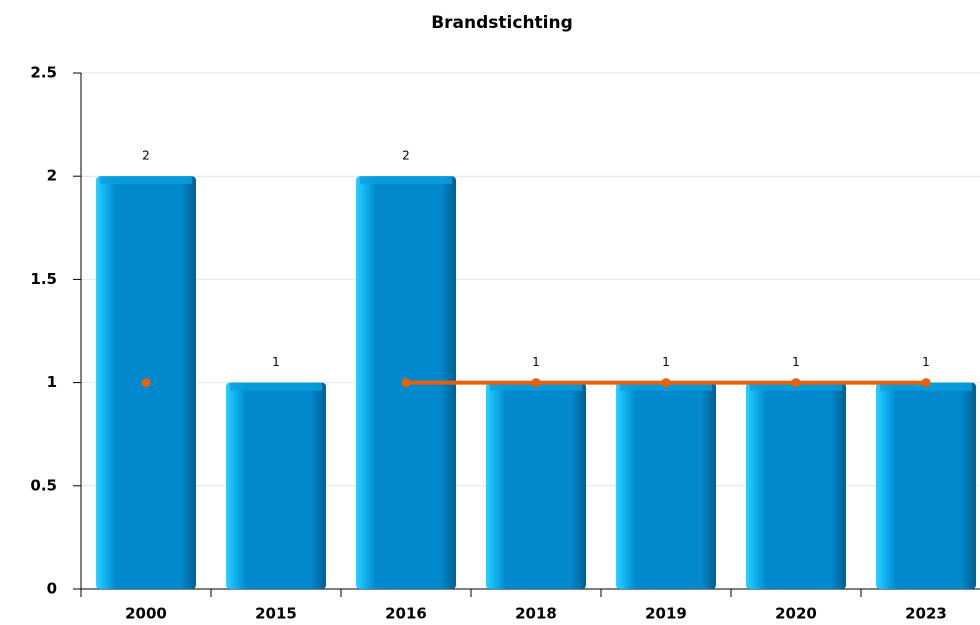 The height and width of the screenshot is (625, 980). I want to click on x-tick-label: 2000, so click(146, 614).